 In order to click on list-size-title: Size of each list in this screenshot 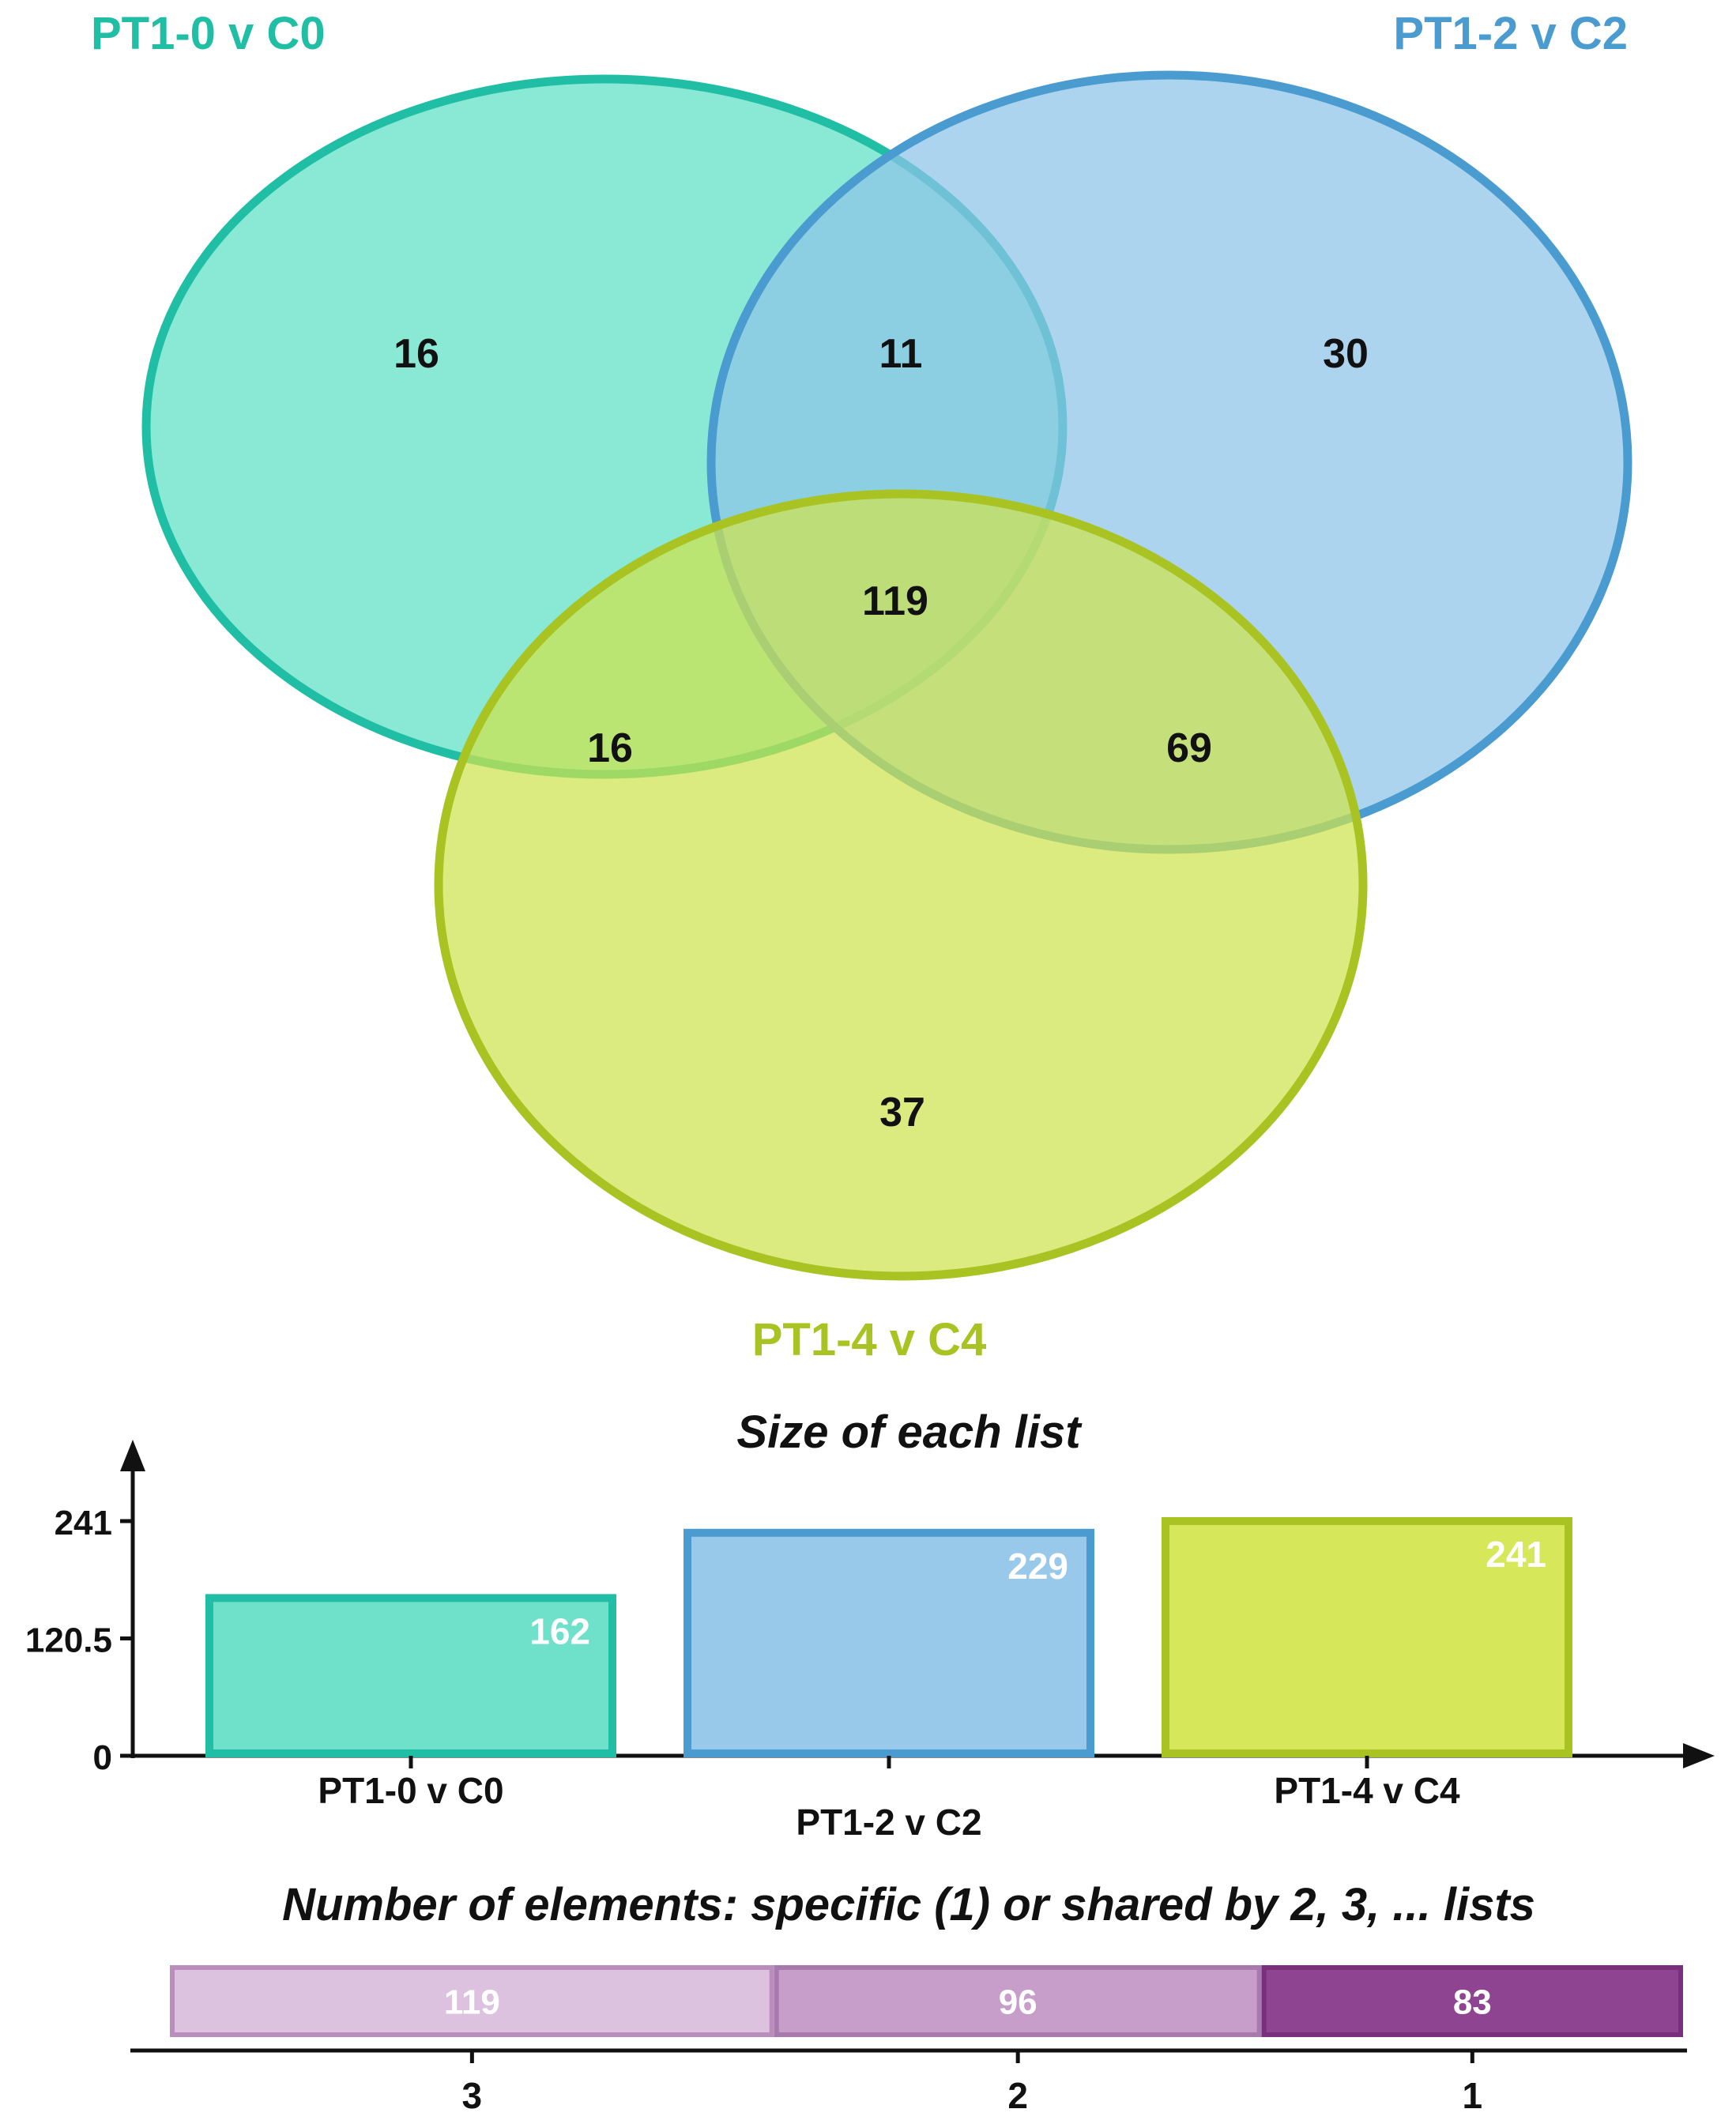, I will do `click(909, 1433)`.